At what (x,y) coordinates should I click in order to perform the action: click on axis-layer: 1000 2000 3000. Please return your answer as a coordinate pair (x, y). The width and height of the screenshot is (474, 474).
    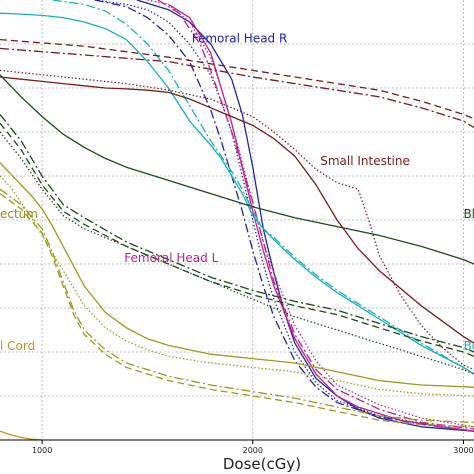
    Looking at the image, I should click on (237, 447).